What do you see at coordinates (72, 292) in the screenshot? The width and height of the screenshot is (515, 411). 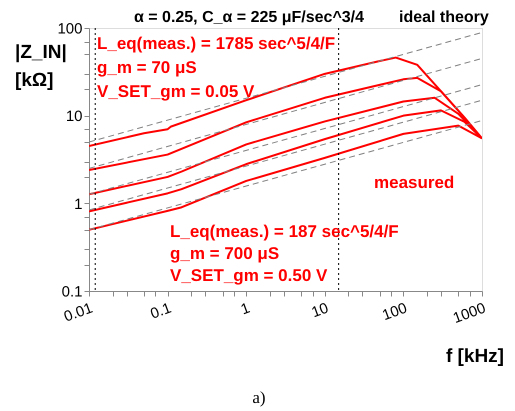 I see `y-tick-label: 0.1` at bounding box center [72, 292].